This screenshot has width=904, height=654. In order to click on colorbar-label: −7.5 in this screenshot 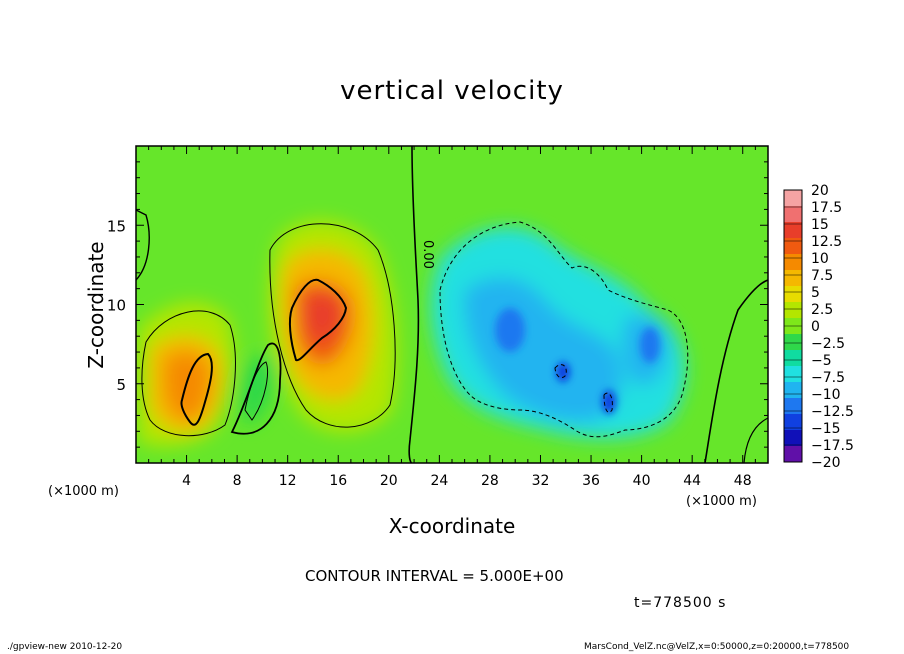, I will do `click(828, 378)`.